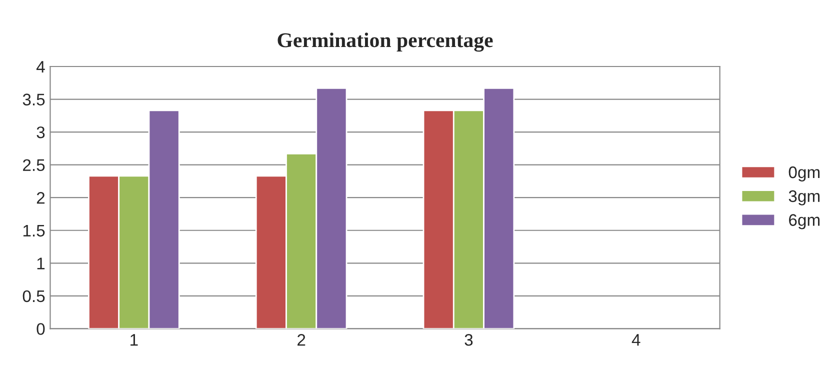 Image resolution: width=837 pixels, height=380 pixels. What do you see at coordinates (33, 296) in the screenshot?
I see `y-tick-label: 0.5` at bounding box center [33, 296].